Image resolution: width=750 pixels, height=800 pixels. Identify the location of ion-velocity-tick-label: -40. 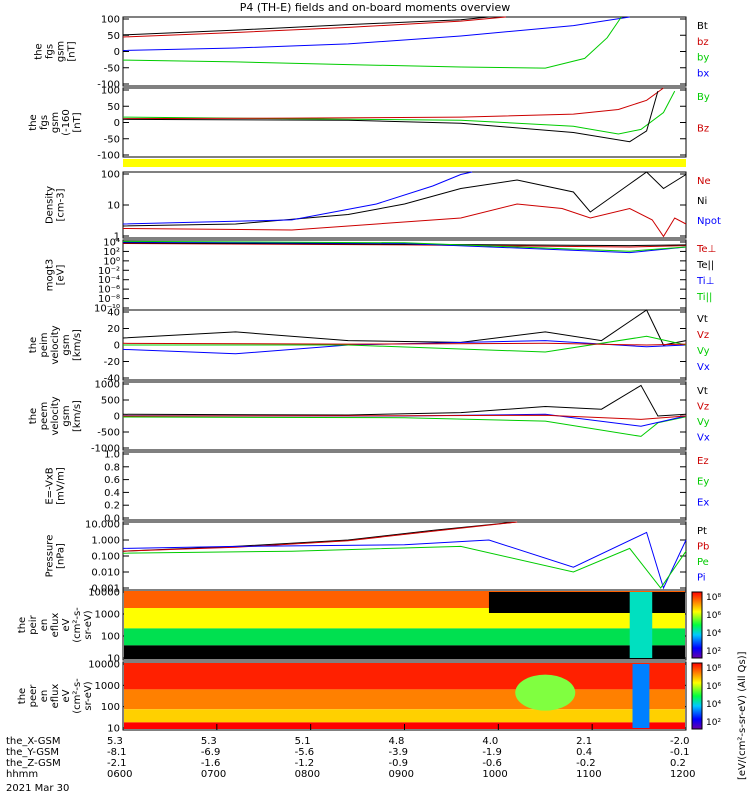
(112, 379).